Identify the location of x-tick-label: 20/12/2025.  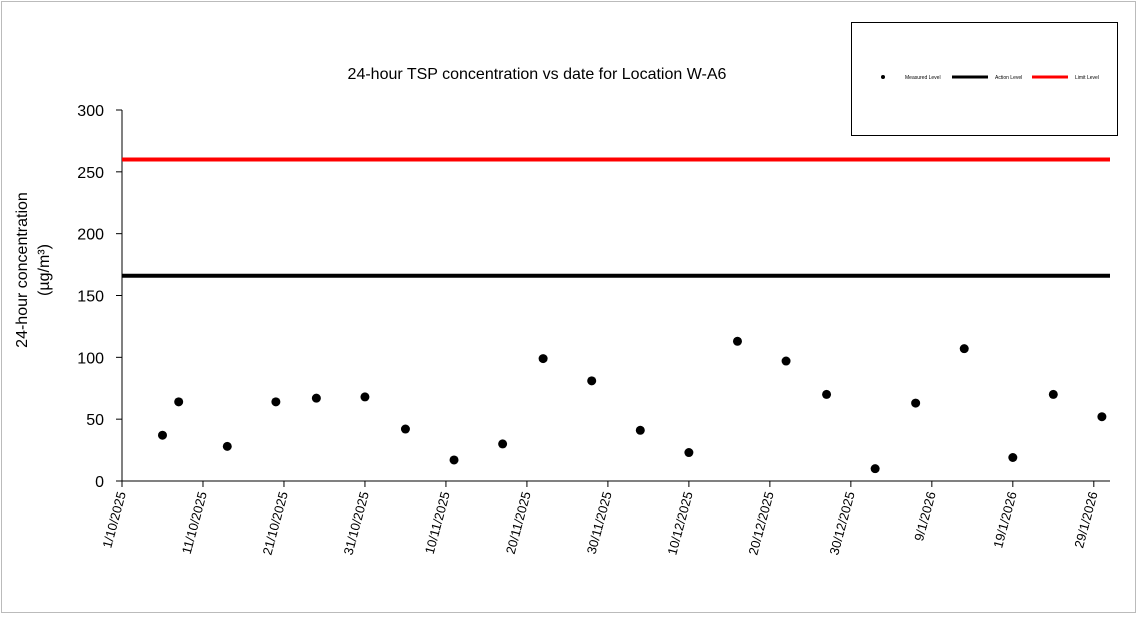
(760, 523).